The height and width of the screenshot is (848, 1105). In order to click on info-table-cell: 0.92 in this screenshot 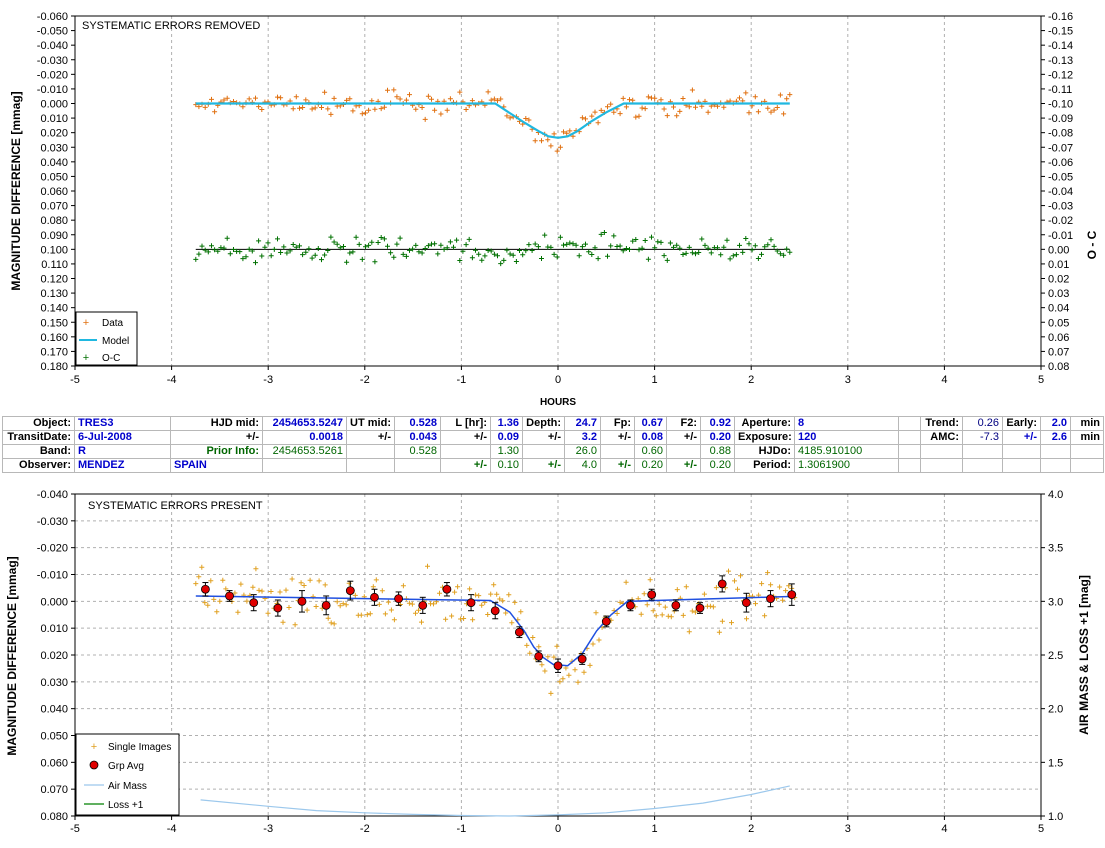, I will do `click(717, 423)`.